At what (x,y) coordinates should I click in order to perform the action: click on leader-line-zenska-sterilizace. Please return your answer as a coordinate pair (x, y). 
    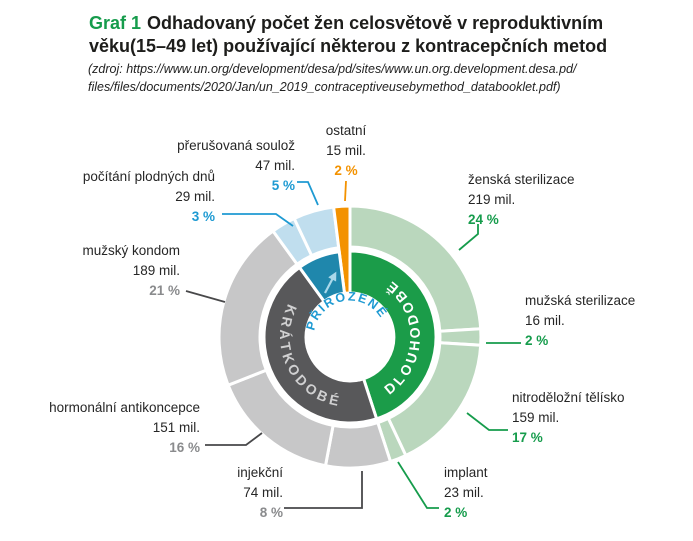
    Looking at the image, I should click on (468, 237).